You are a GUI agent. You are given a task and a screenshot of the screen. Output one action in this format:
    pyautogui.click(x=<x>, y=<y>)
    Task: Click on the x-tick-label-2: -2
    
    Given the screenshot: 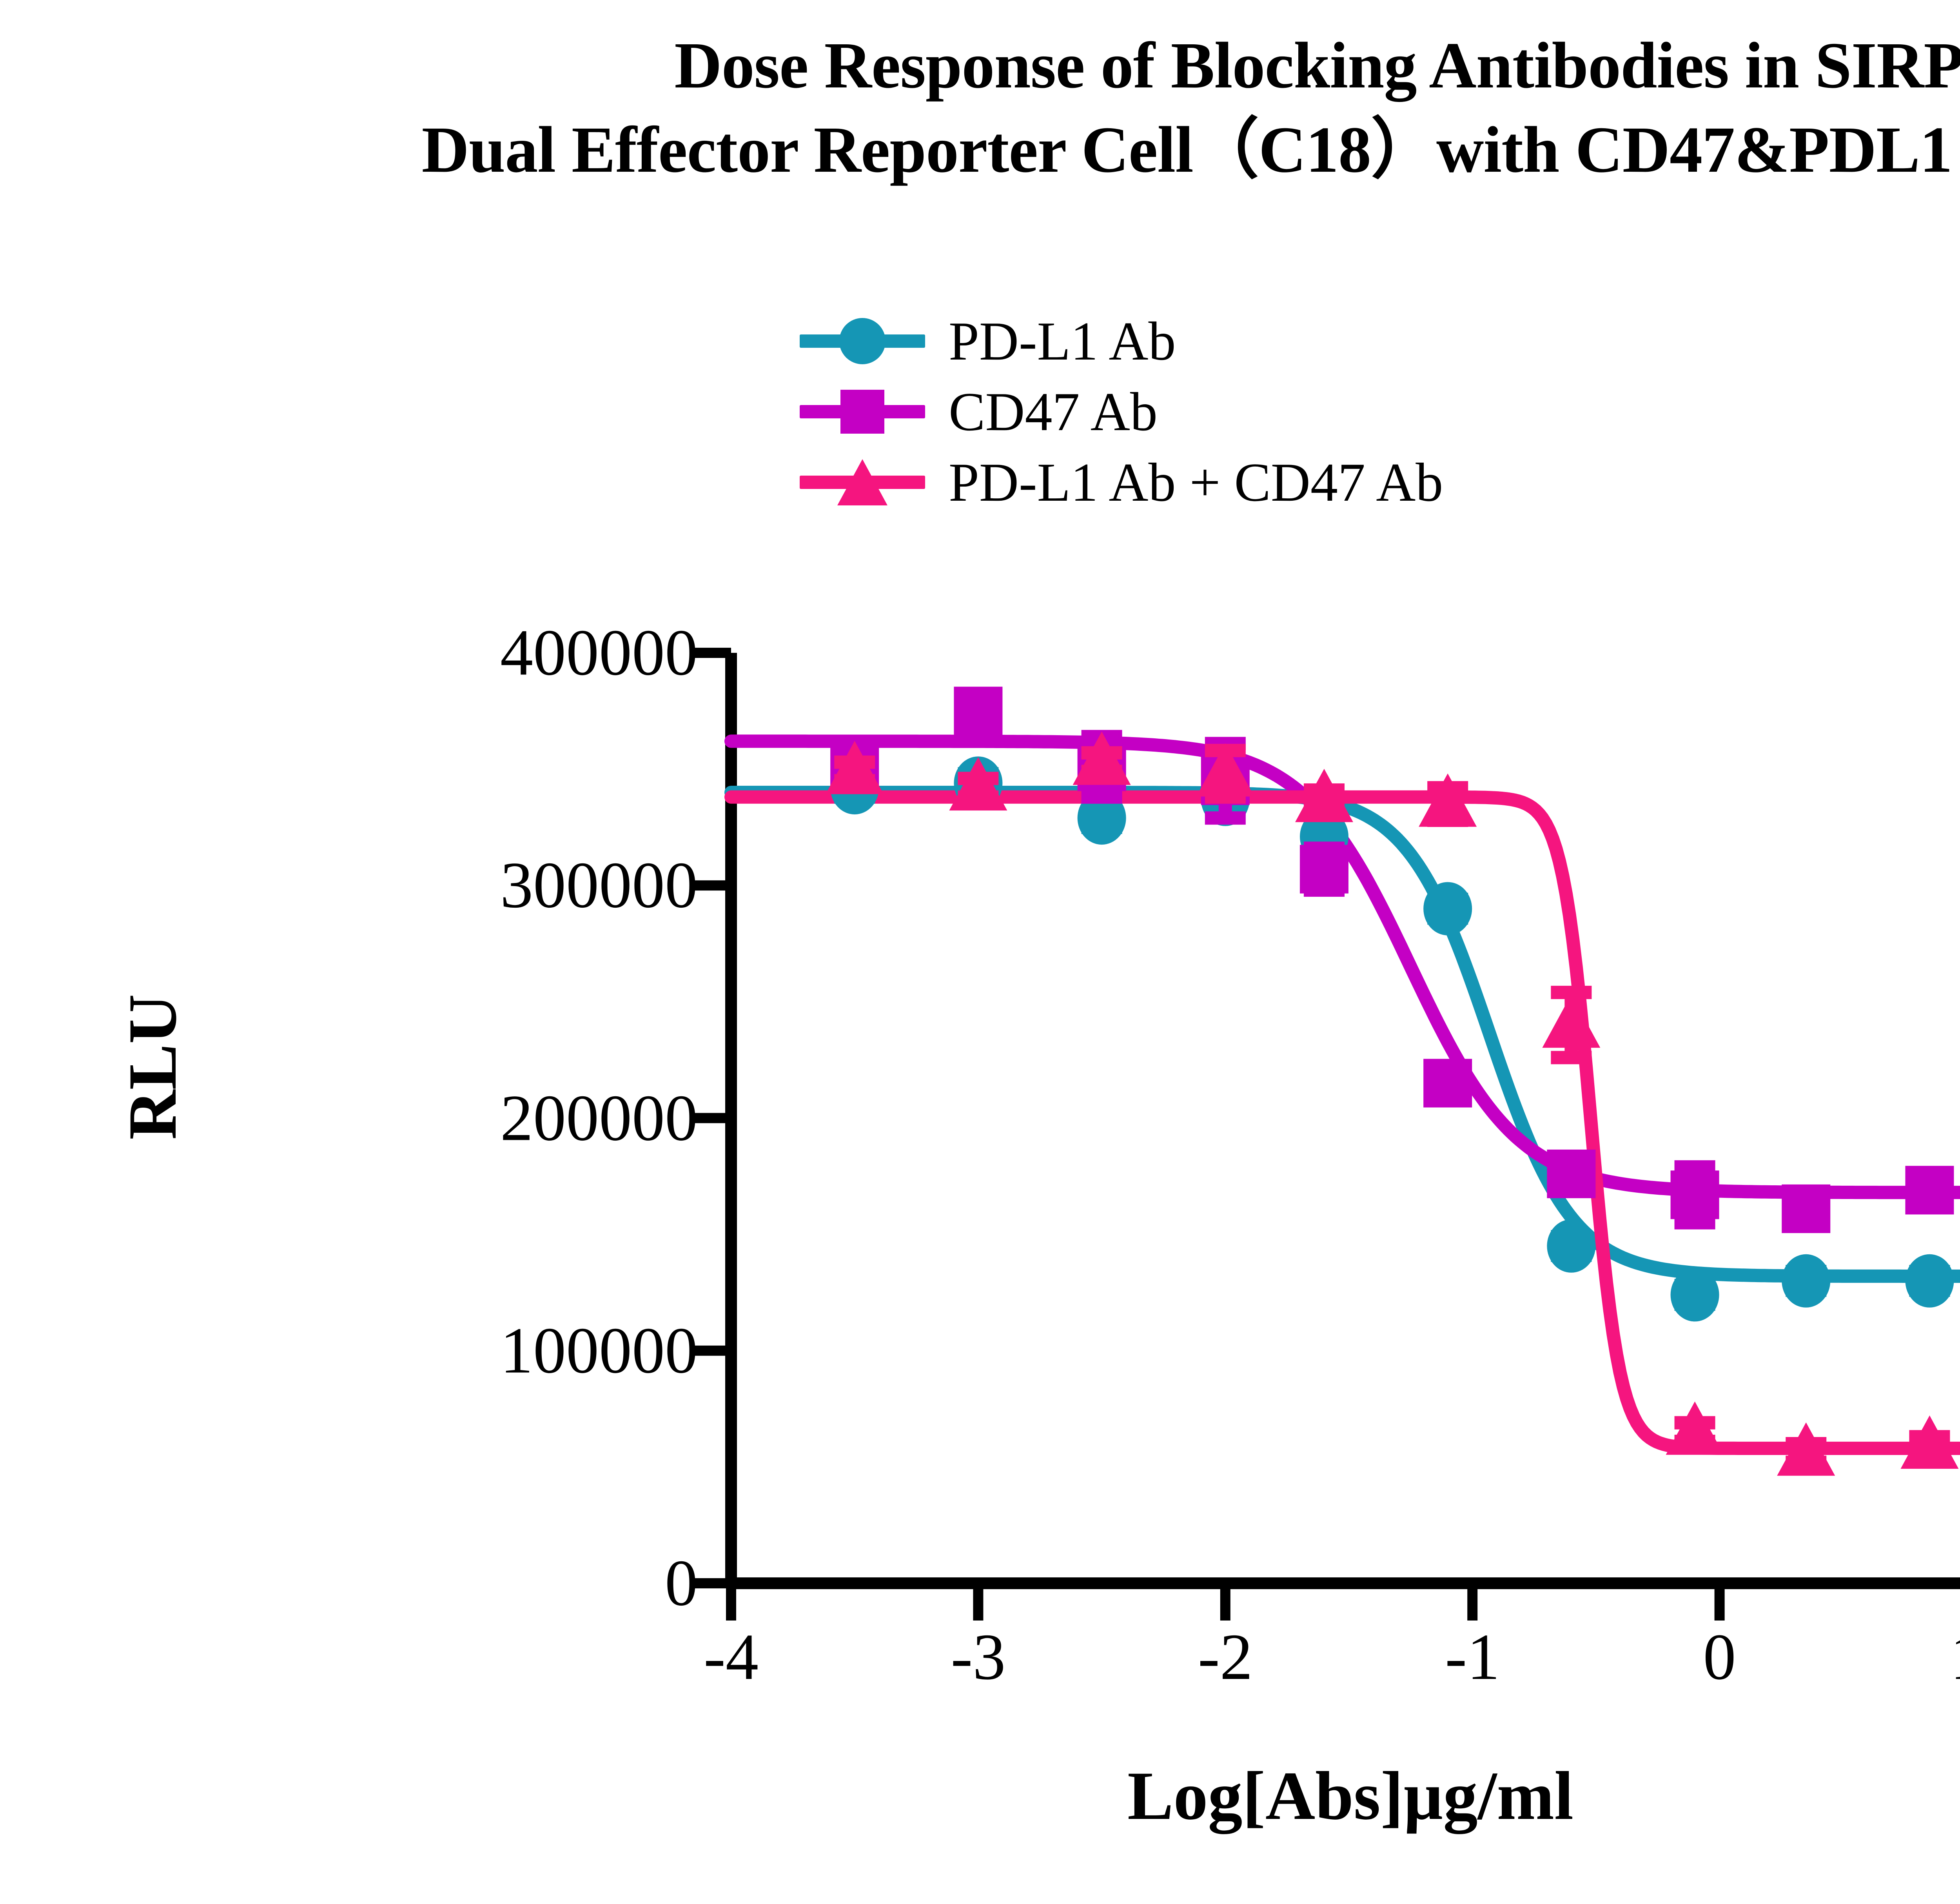 What is the action you would take?
    pyautogui.click(x=1225, y=1657)
    